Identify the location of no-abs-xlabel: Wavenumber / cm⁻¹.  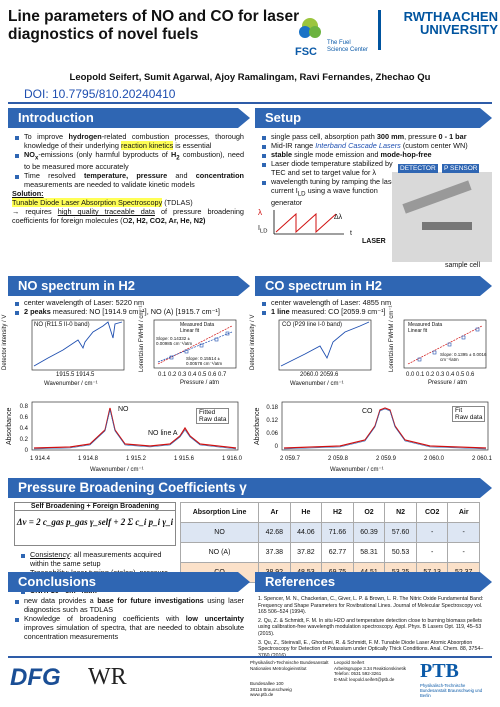
(117, 470).